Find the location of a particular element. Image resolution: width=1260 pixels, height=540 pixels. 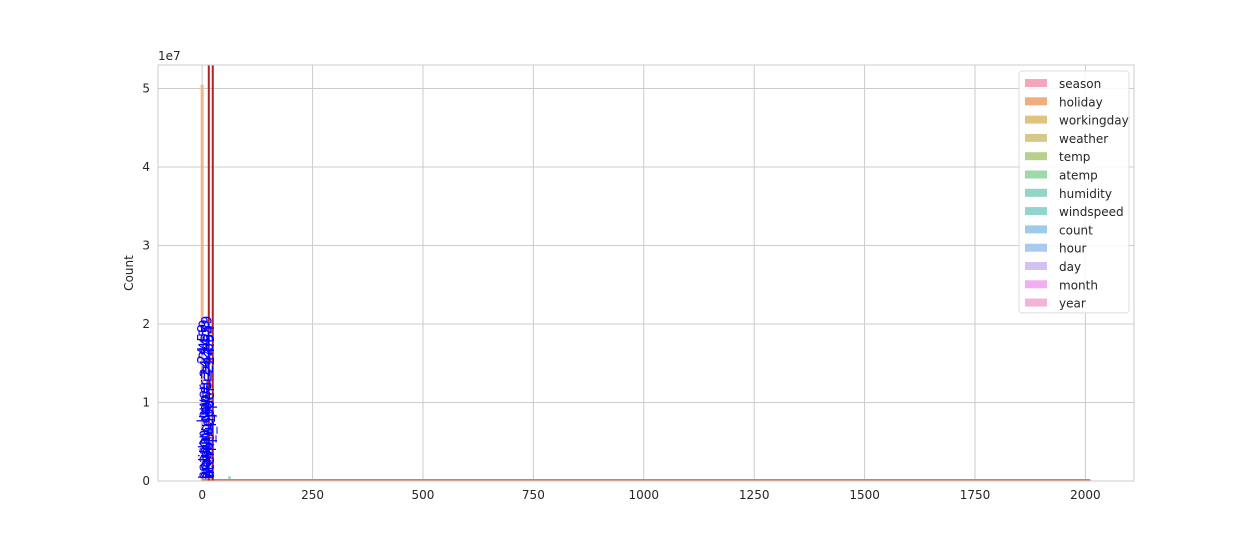

legend-label: humidity is located at coordinates (1085, 194).